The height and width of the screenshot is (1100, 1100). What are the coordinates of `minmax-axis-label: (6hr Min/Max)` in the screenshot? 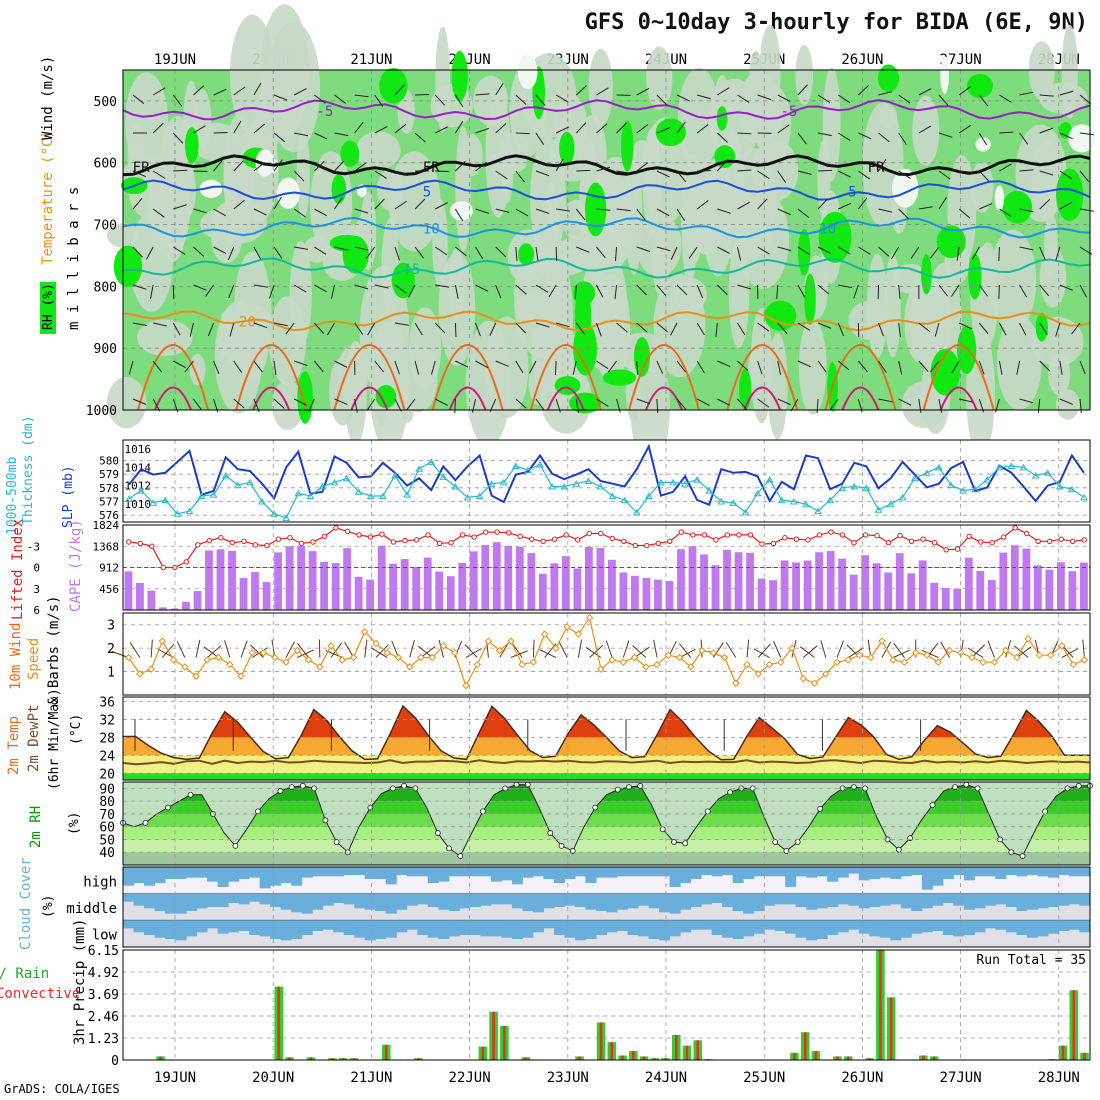 It's located at (54, 739).